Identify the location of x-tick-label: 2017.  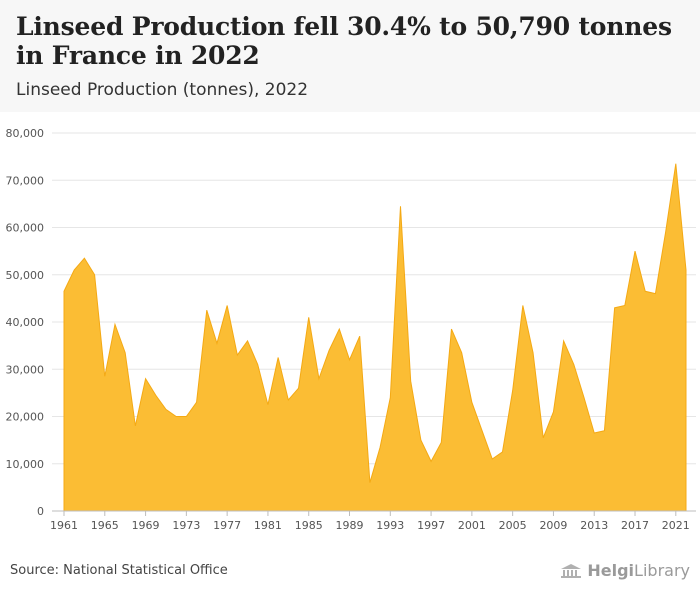
(635, 525).